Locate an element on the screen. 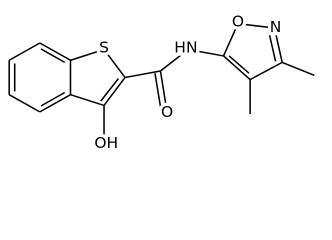  atom-label: N is located at coordinates (276, 27).